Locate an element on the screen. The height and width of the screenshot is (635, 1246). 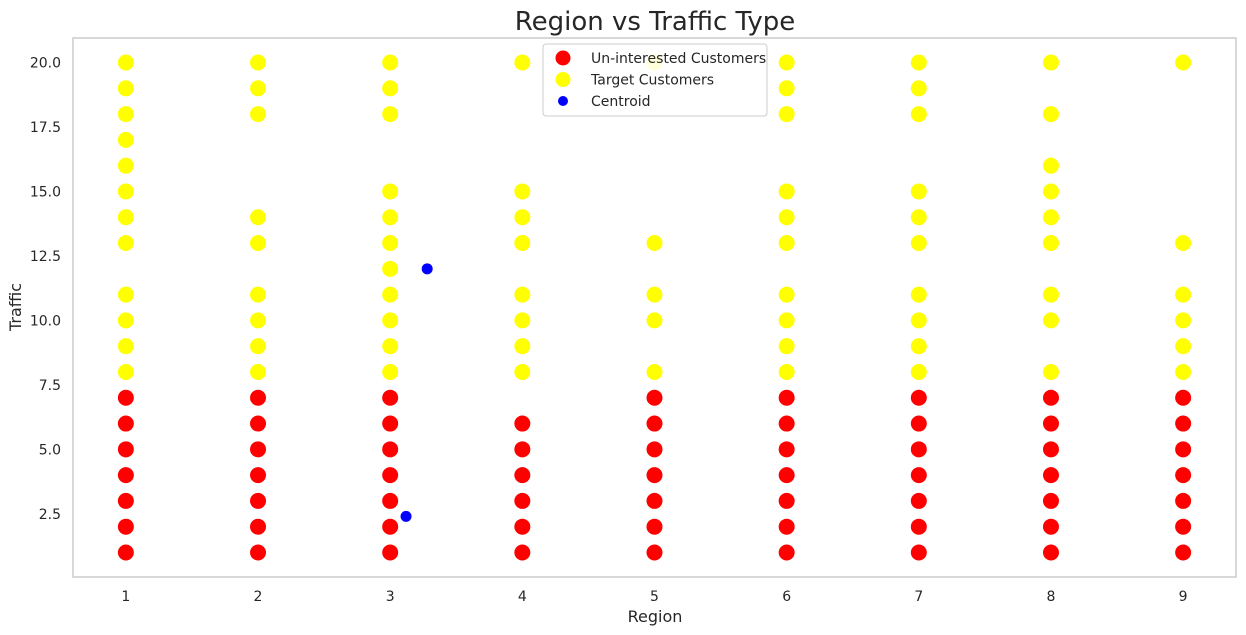
chart-title: Region vs Traffic Type is located at coordinates (655, 22).